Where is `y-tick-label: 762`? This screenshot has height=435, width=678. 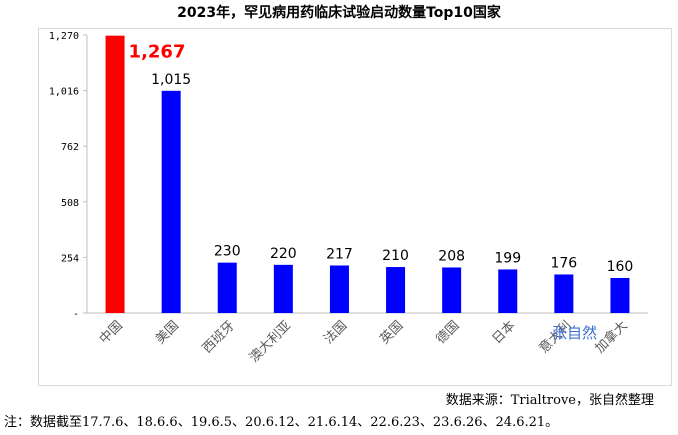 y-tick-label: 762 is located at coordinates (70, 147).